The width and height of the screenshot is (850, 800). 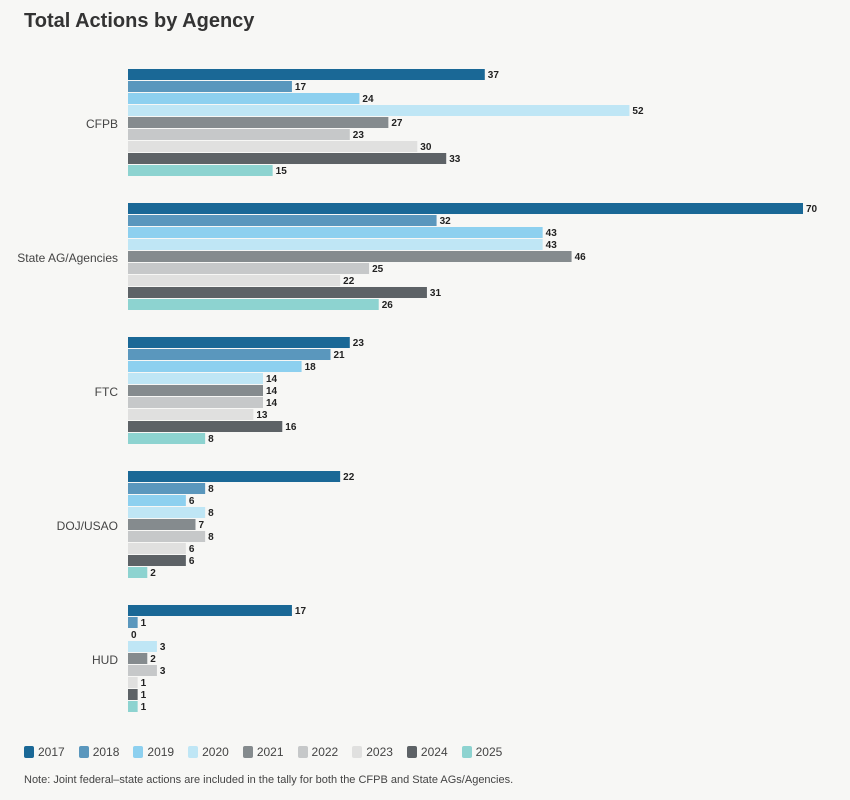 I want to click on data-label: 13, so click(x=262, y=415).